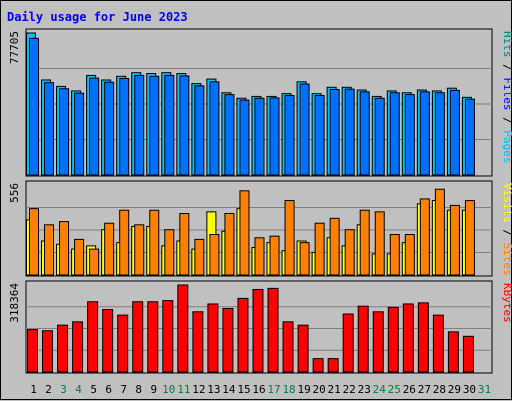 This screenshot has height=401, width=512. Describe the element at coordinates (123, 389) in the screenshot. I see `x-tick-label: 7` at that location.